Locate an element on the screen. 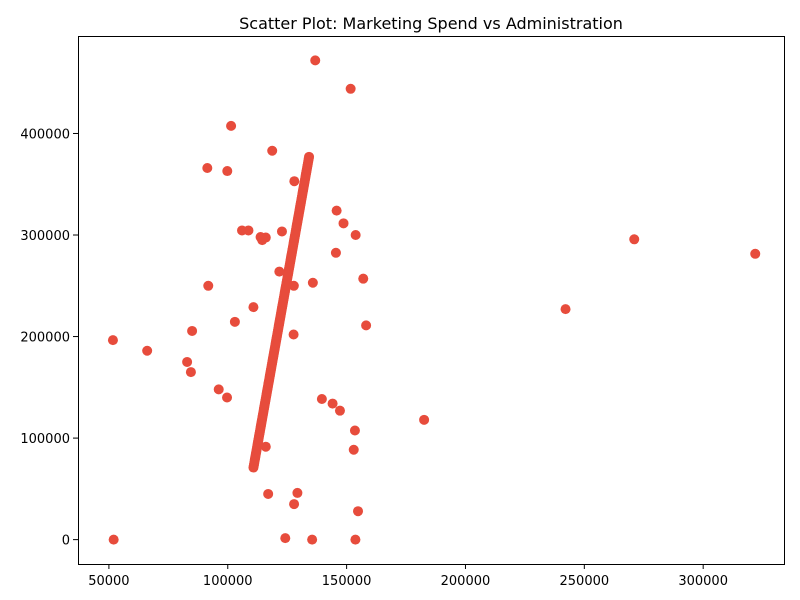  x-tick-label: 50000 is located at coordinates (108, 581).